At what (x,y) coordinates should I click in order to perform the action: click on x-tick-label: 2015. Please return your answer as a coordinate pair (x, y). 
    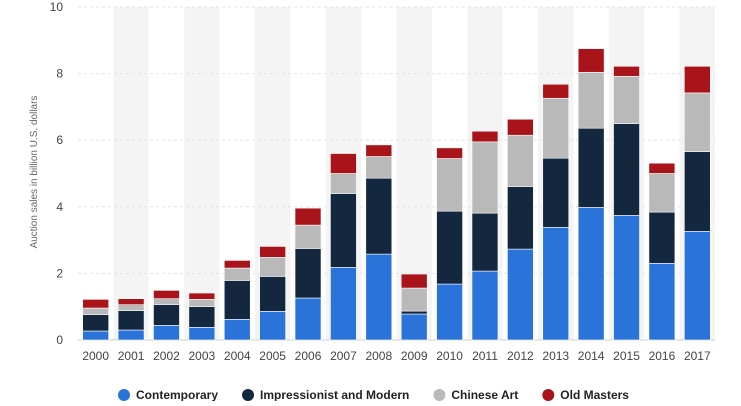
    Looking at the image, I should click on (626, 356).